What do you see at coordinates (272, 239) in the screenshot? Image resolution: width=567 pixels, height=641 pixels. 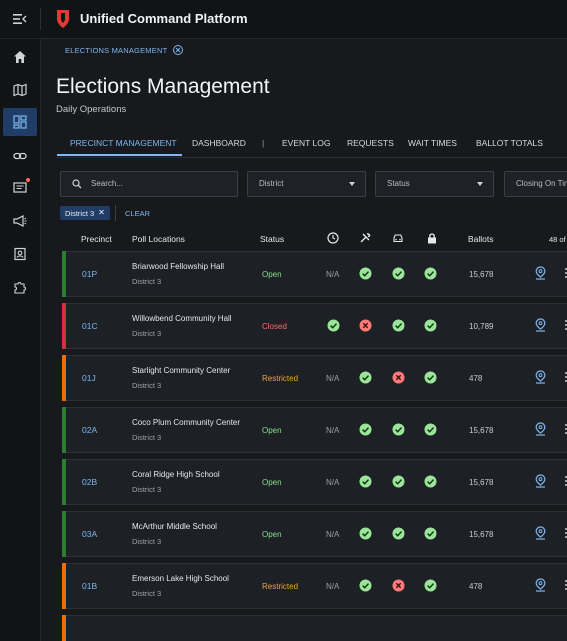 I see `header-status: Status` at bounding box center [272, 239].